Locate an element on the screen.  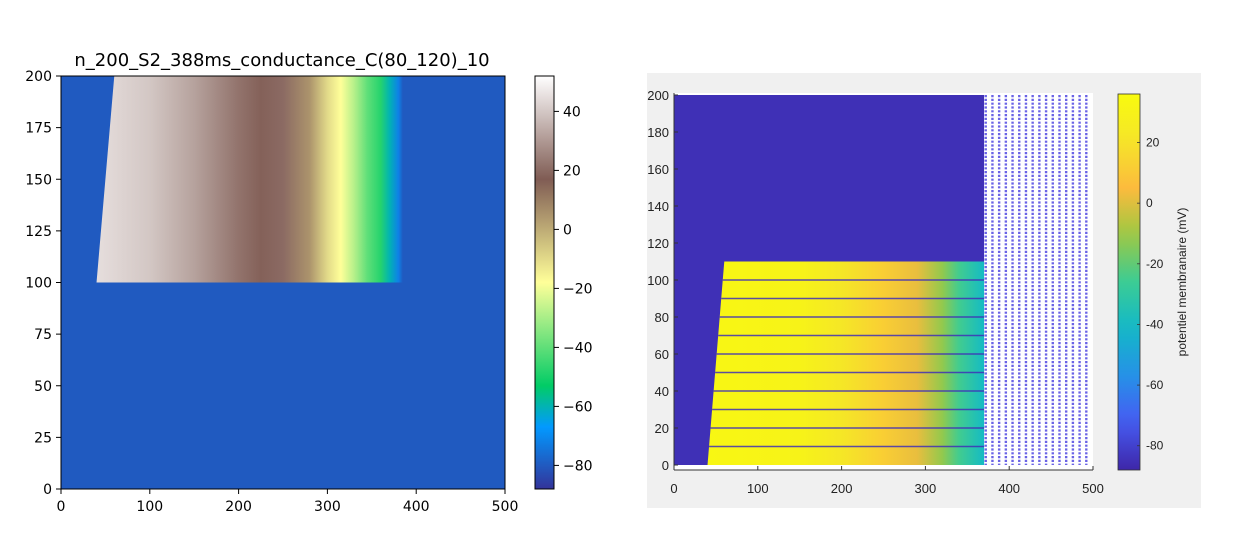
left-y-tick-label: 25 is located at coordinates (43, 438).